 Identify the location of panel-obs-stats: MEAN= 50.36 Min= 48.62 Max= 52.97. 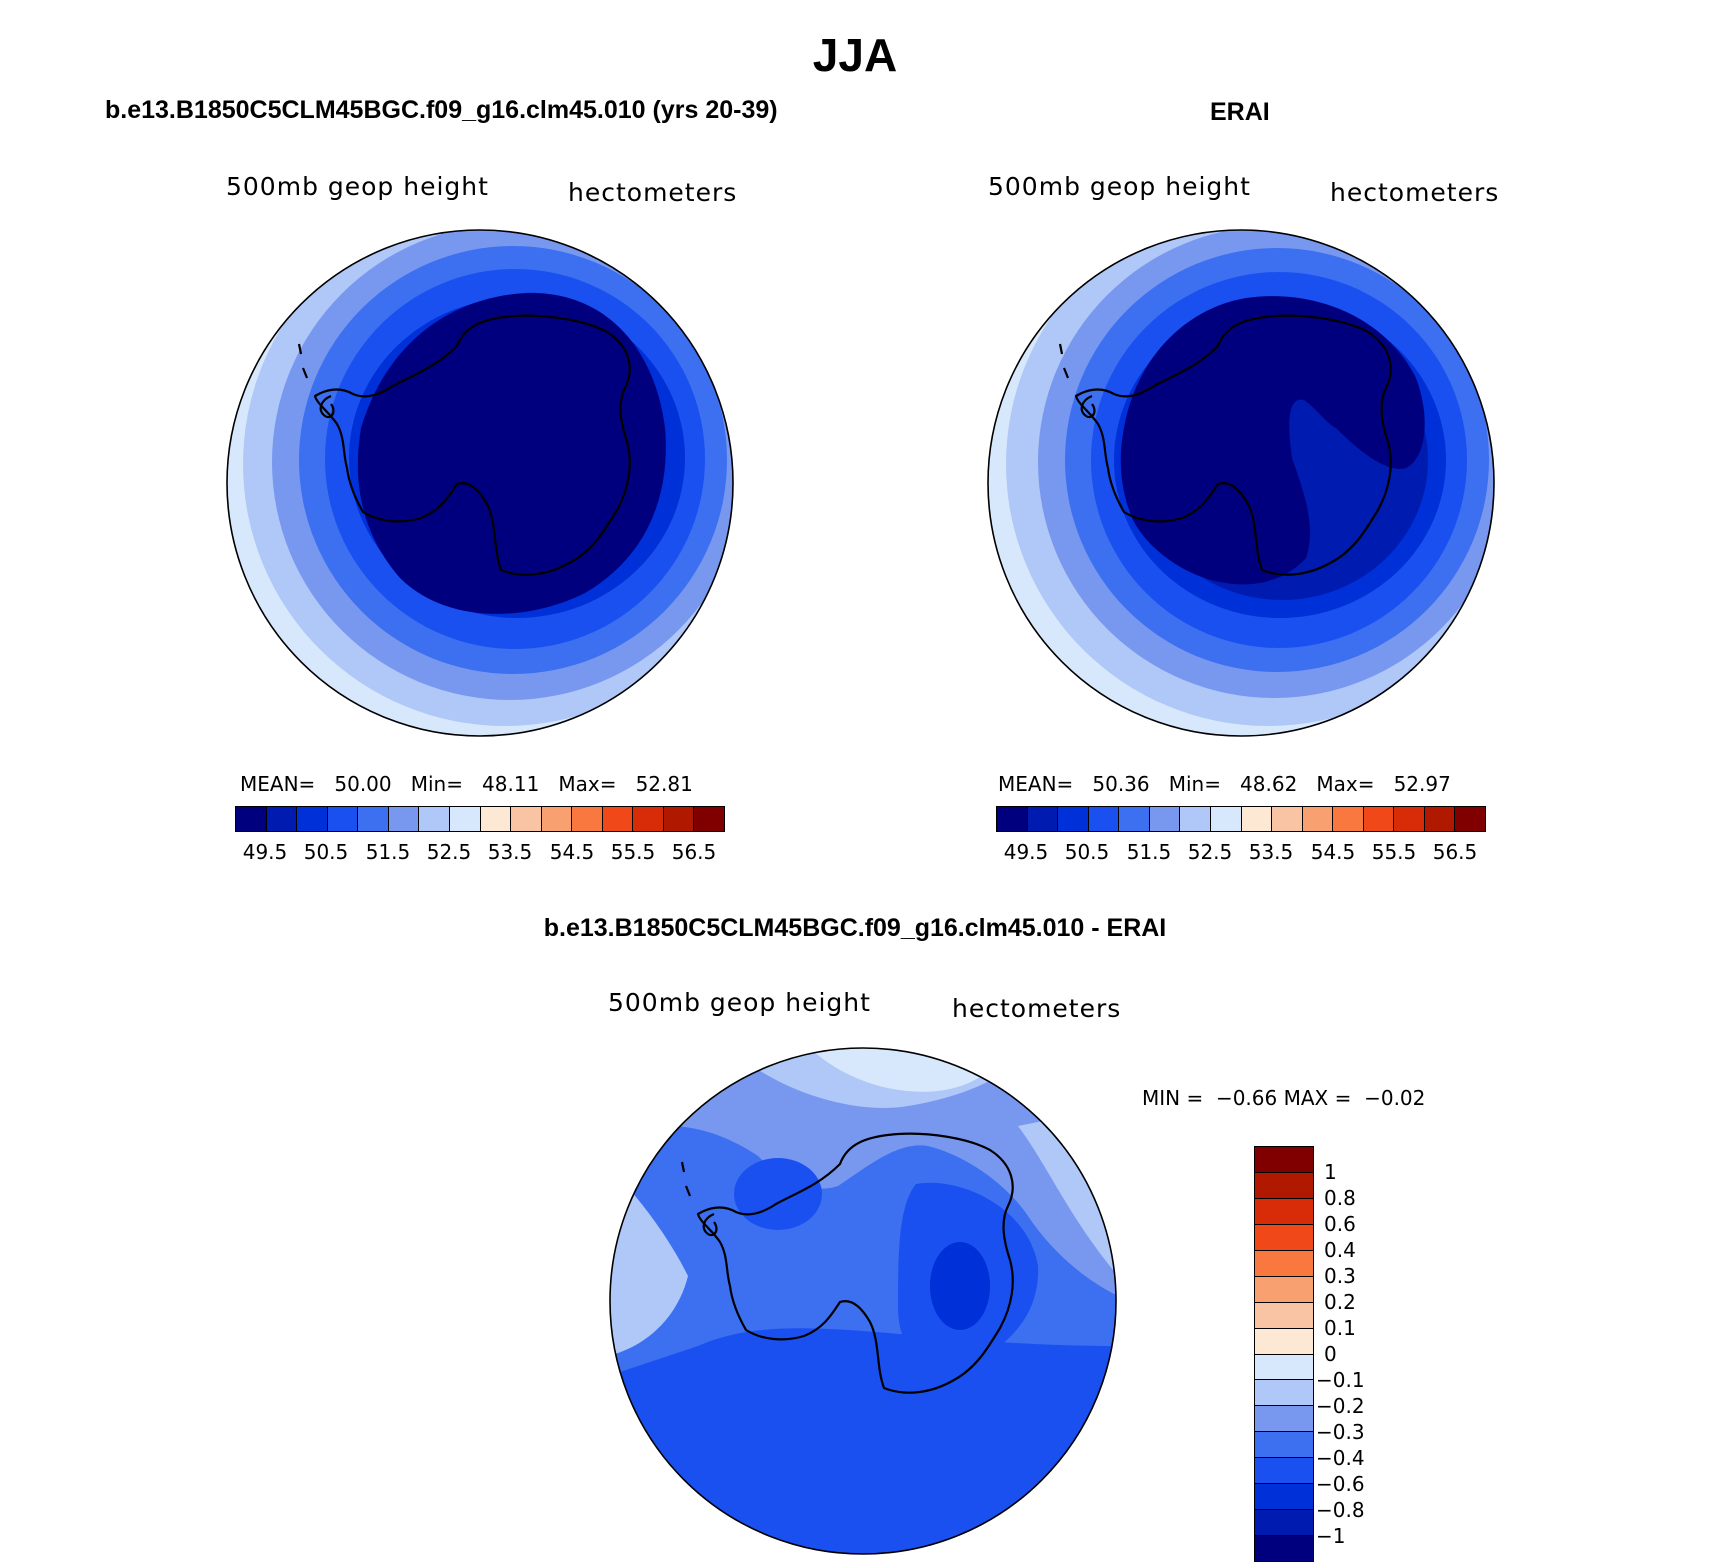
(1224, 784).